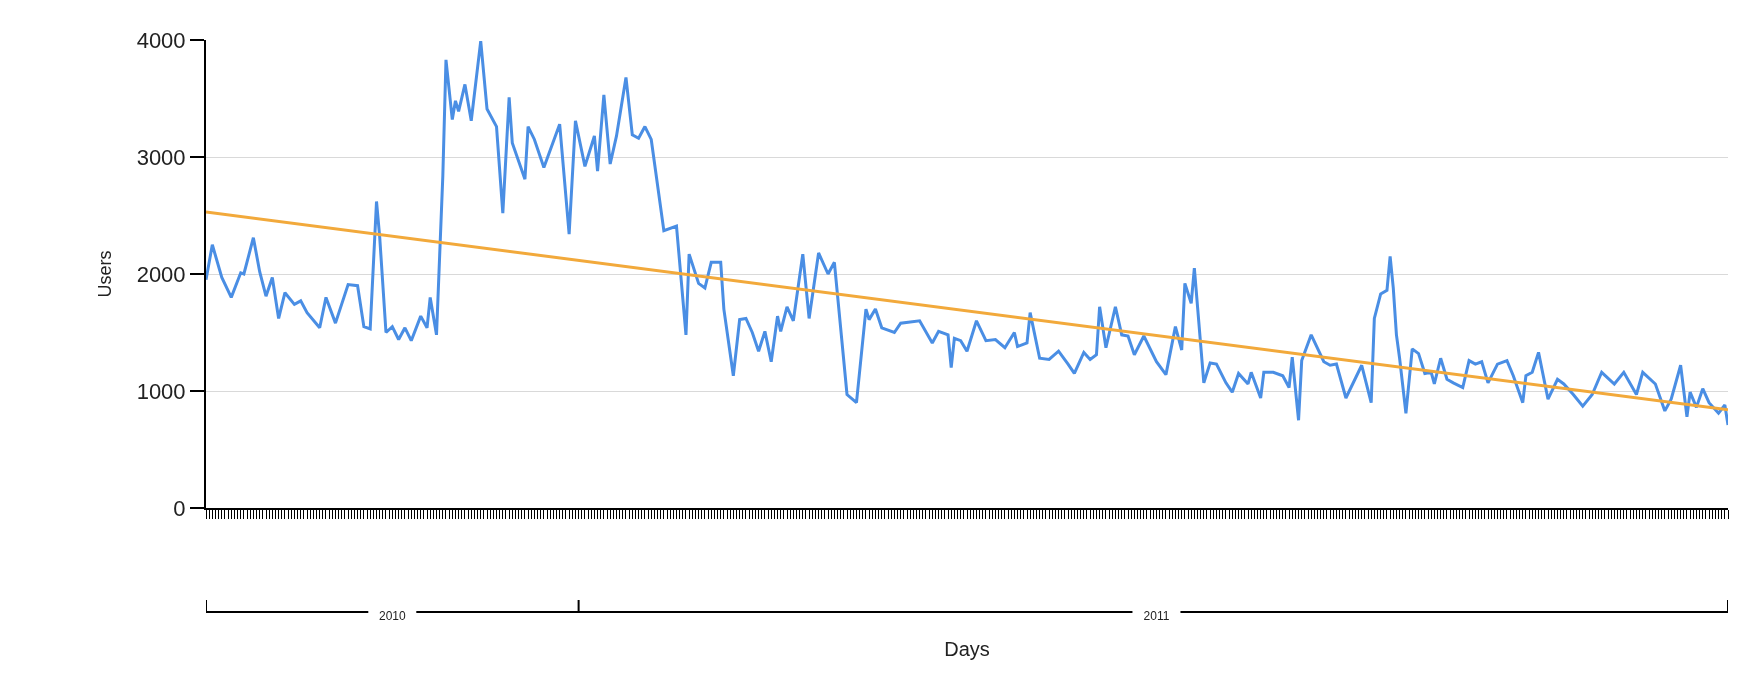  I want to click on y-tick-label: 2000, so click(161, 274).